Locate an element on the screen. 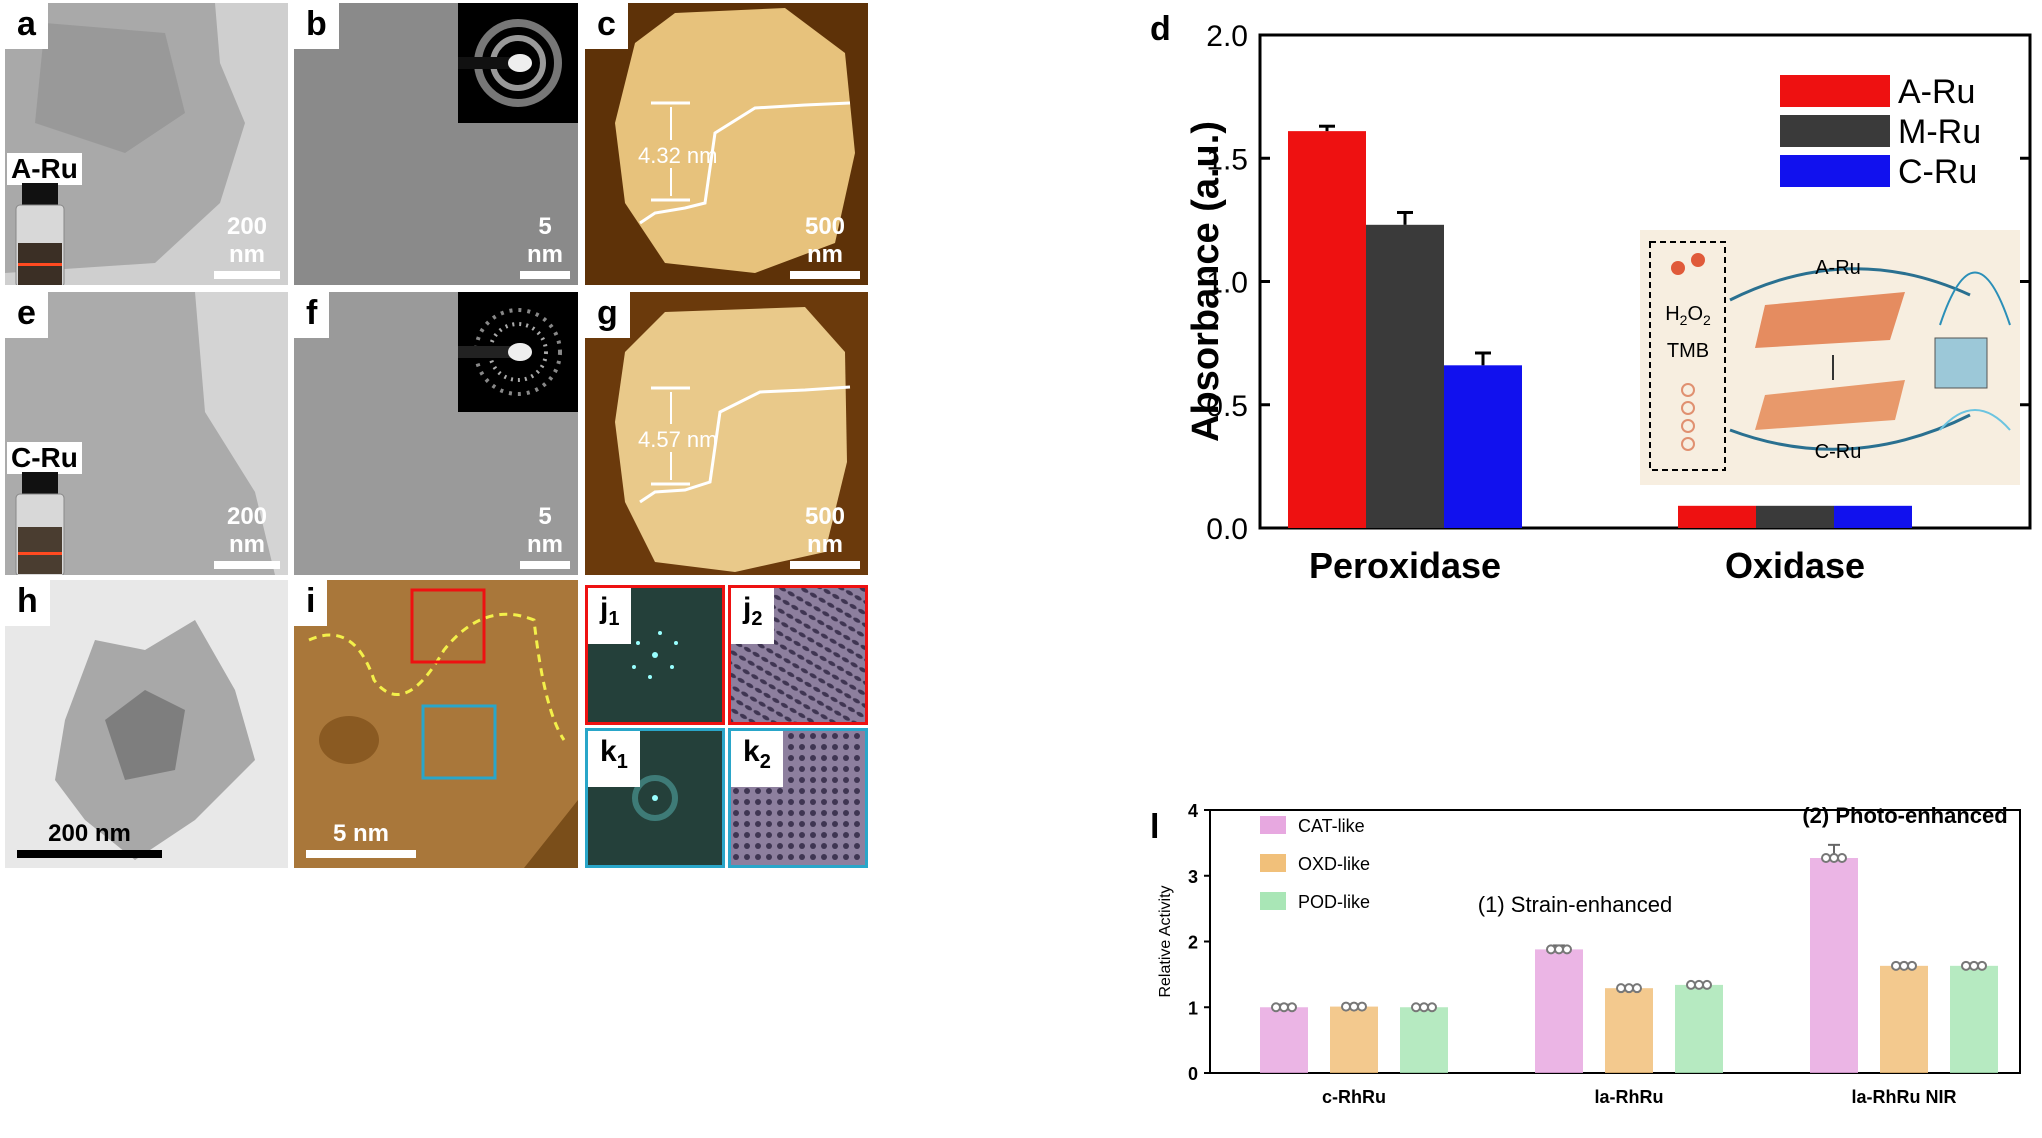 Image resolution: width=2042 pixels, height=1138 pixels. y-axis-title: Absorbance (a.u.) is located at coordinates (1206, 281).